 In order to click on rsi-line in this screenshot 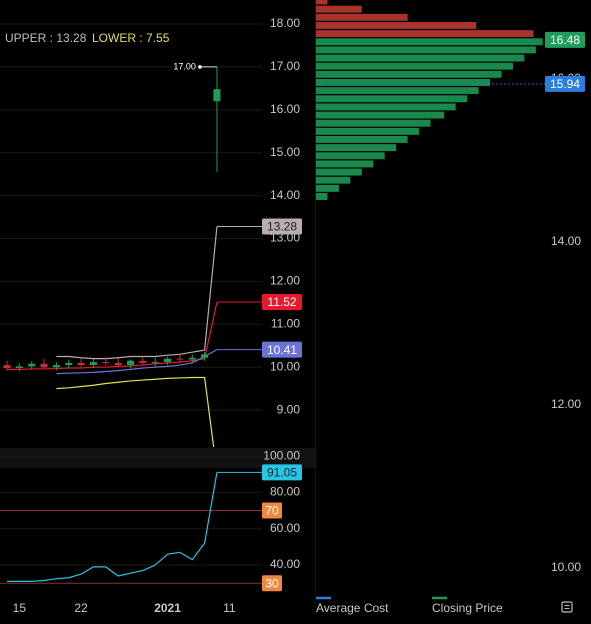, I will do `click(112, 527)`.